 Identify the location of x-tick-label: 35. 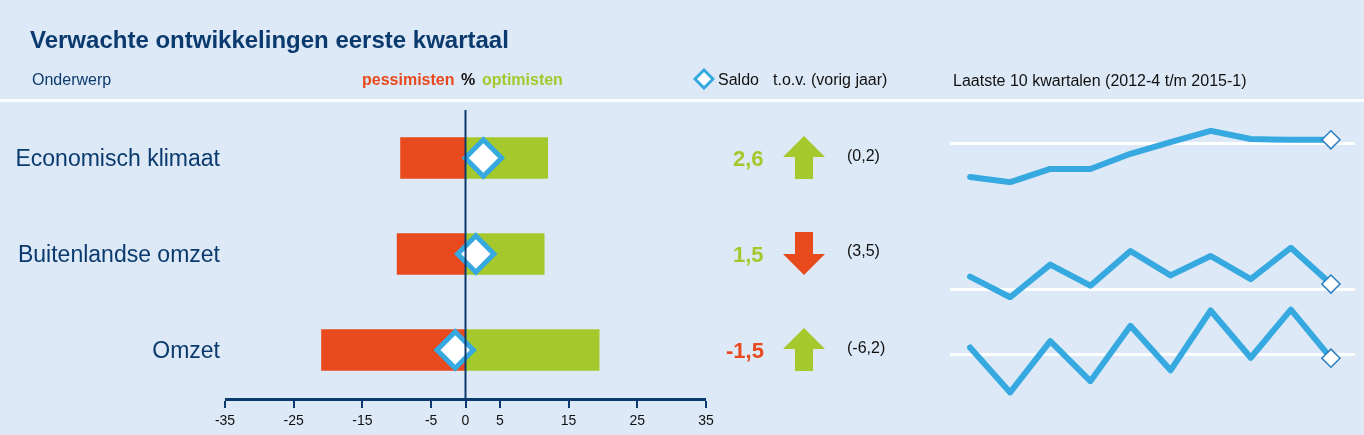
(706, 419).